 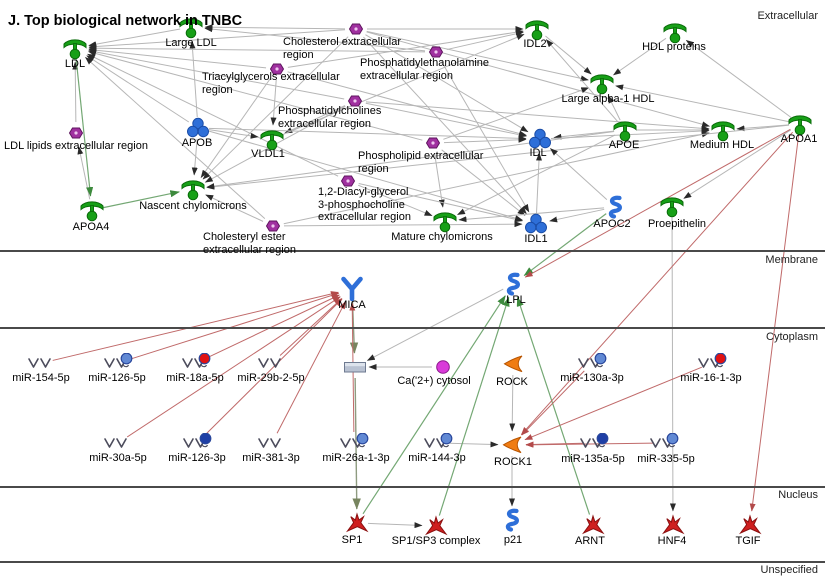 I want to click on node-label-line: miR-30a-5p, so click(x=118, y=458).